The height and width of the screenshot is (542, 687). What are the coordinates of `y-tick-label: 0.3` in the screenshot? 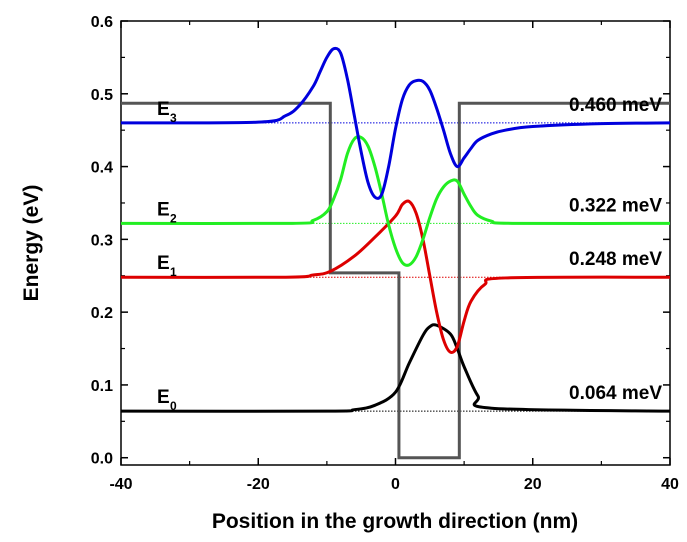 It's located at (102, 240).